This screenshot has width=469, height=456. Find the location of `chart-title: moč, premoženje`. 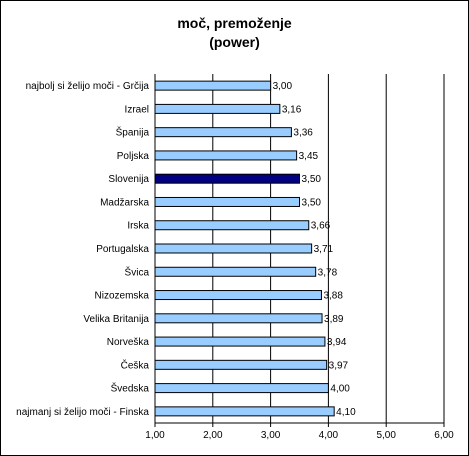

chart-title: moč, premoženje is located at coordinates (234, 23).